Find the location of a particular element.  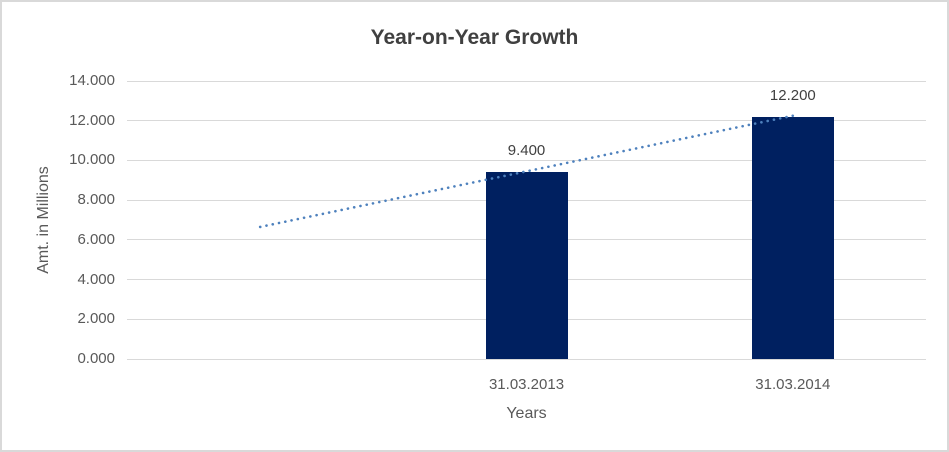

y-tick-label: 12.000 is located at coordinates (92, 120).